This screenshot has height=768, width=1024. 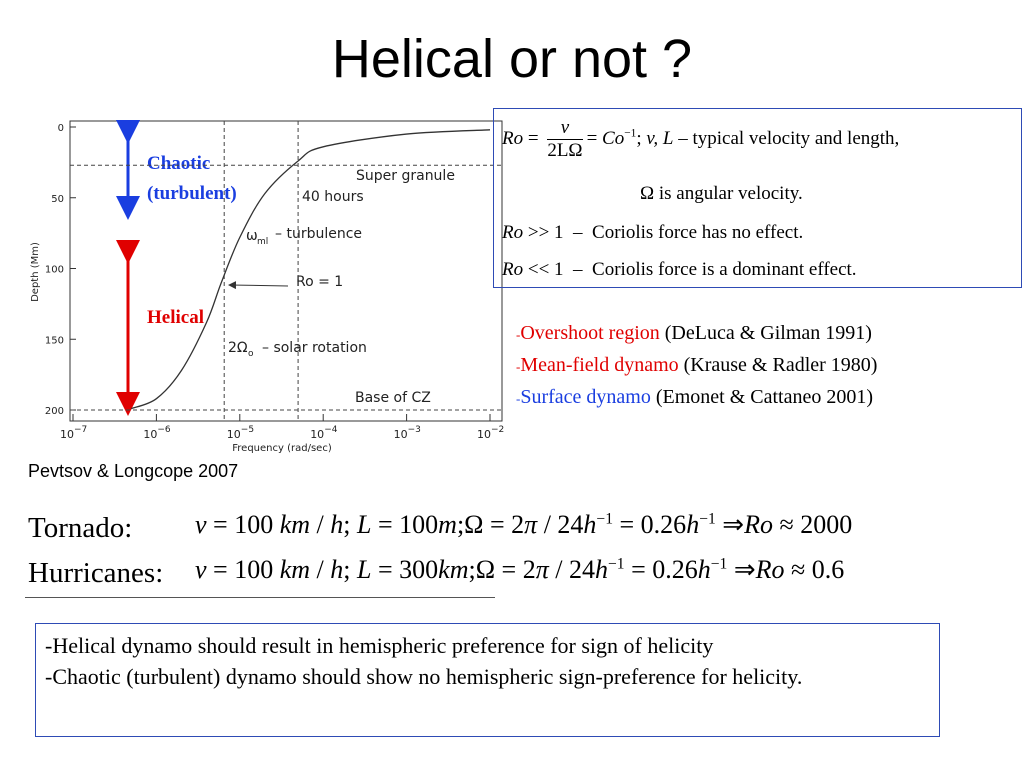 I want to click on case-label: Hurricanes:, so click(x=96, y=573).